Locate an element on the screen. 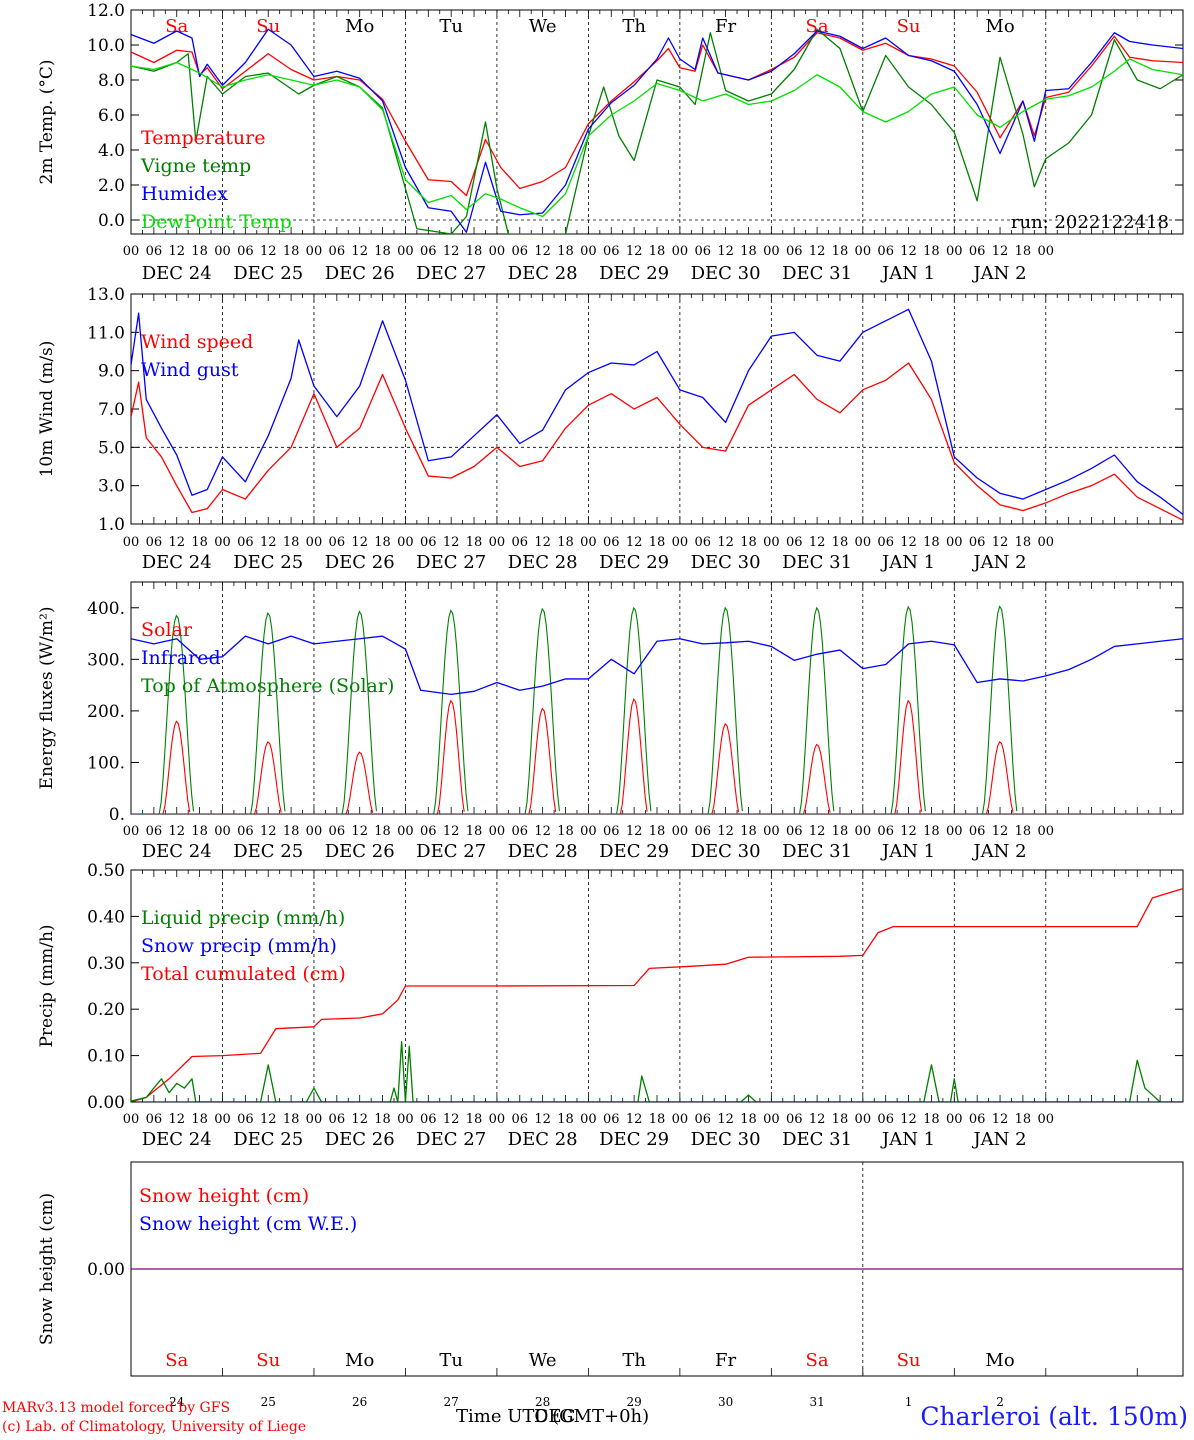 The width and height of the screenshot is (1194, 1440). series-group is located at coordinates (657, 709).